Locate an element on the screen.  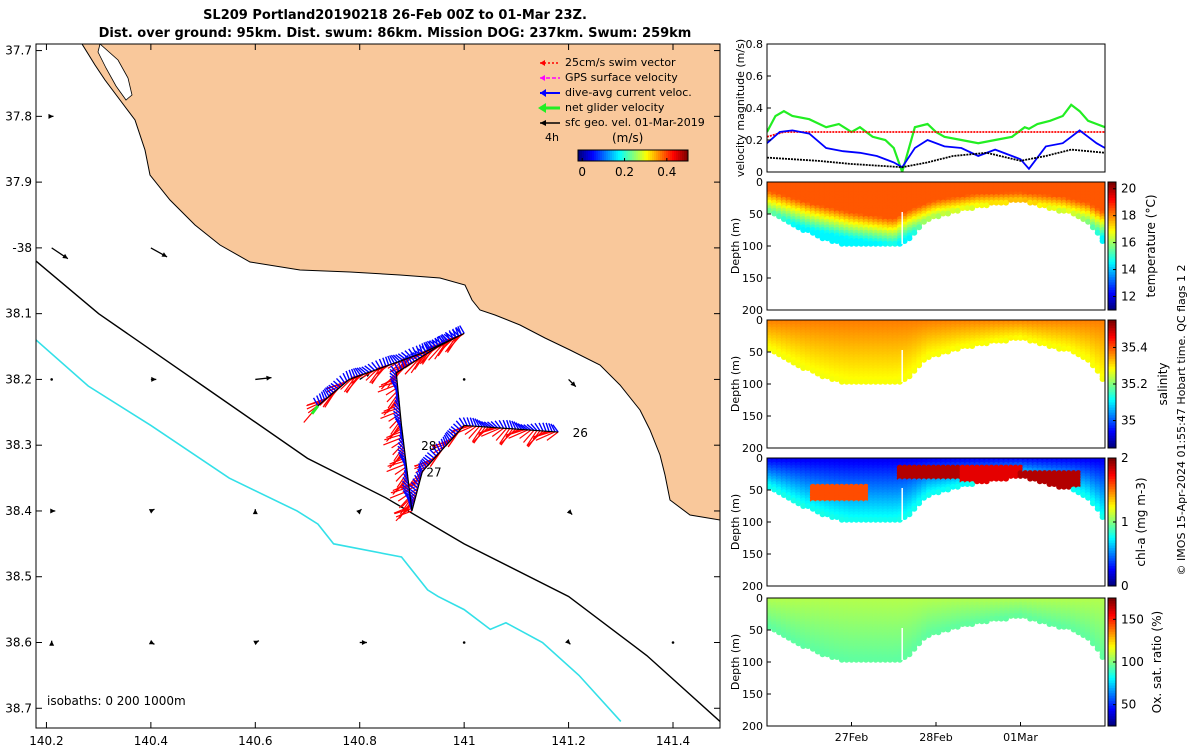
colorbar-tick-label: 35.2 is located at coordinates (1134, 384).